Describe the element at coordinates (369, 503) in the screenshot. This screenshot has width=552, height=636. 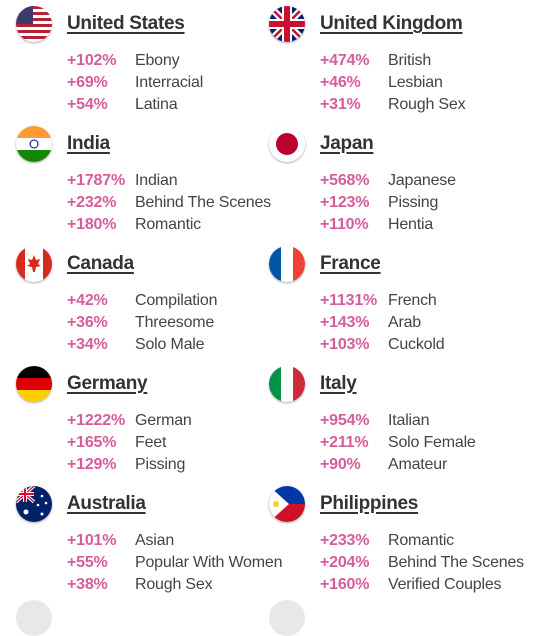
I see `country-name: Philippines` at that location.